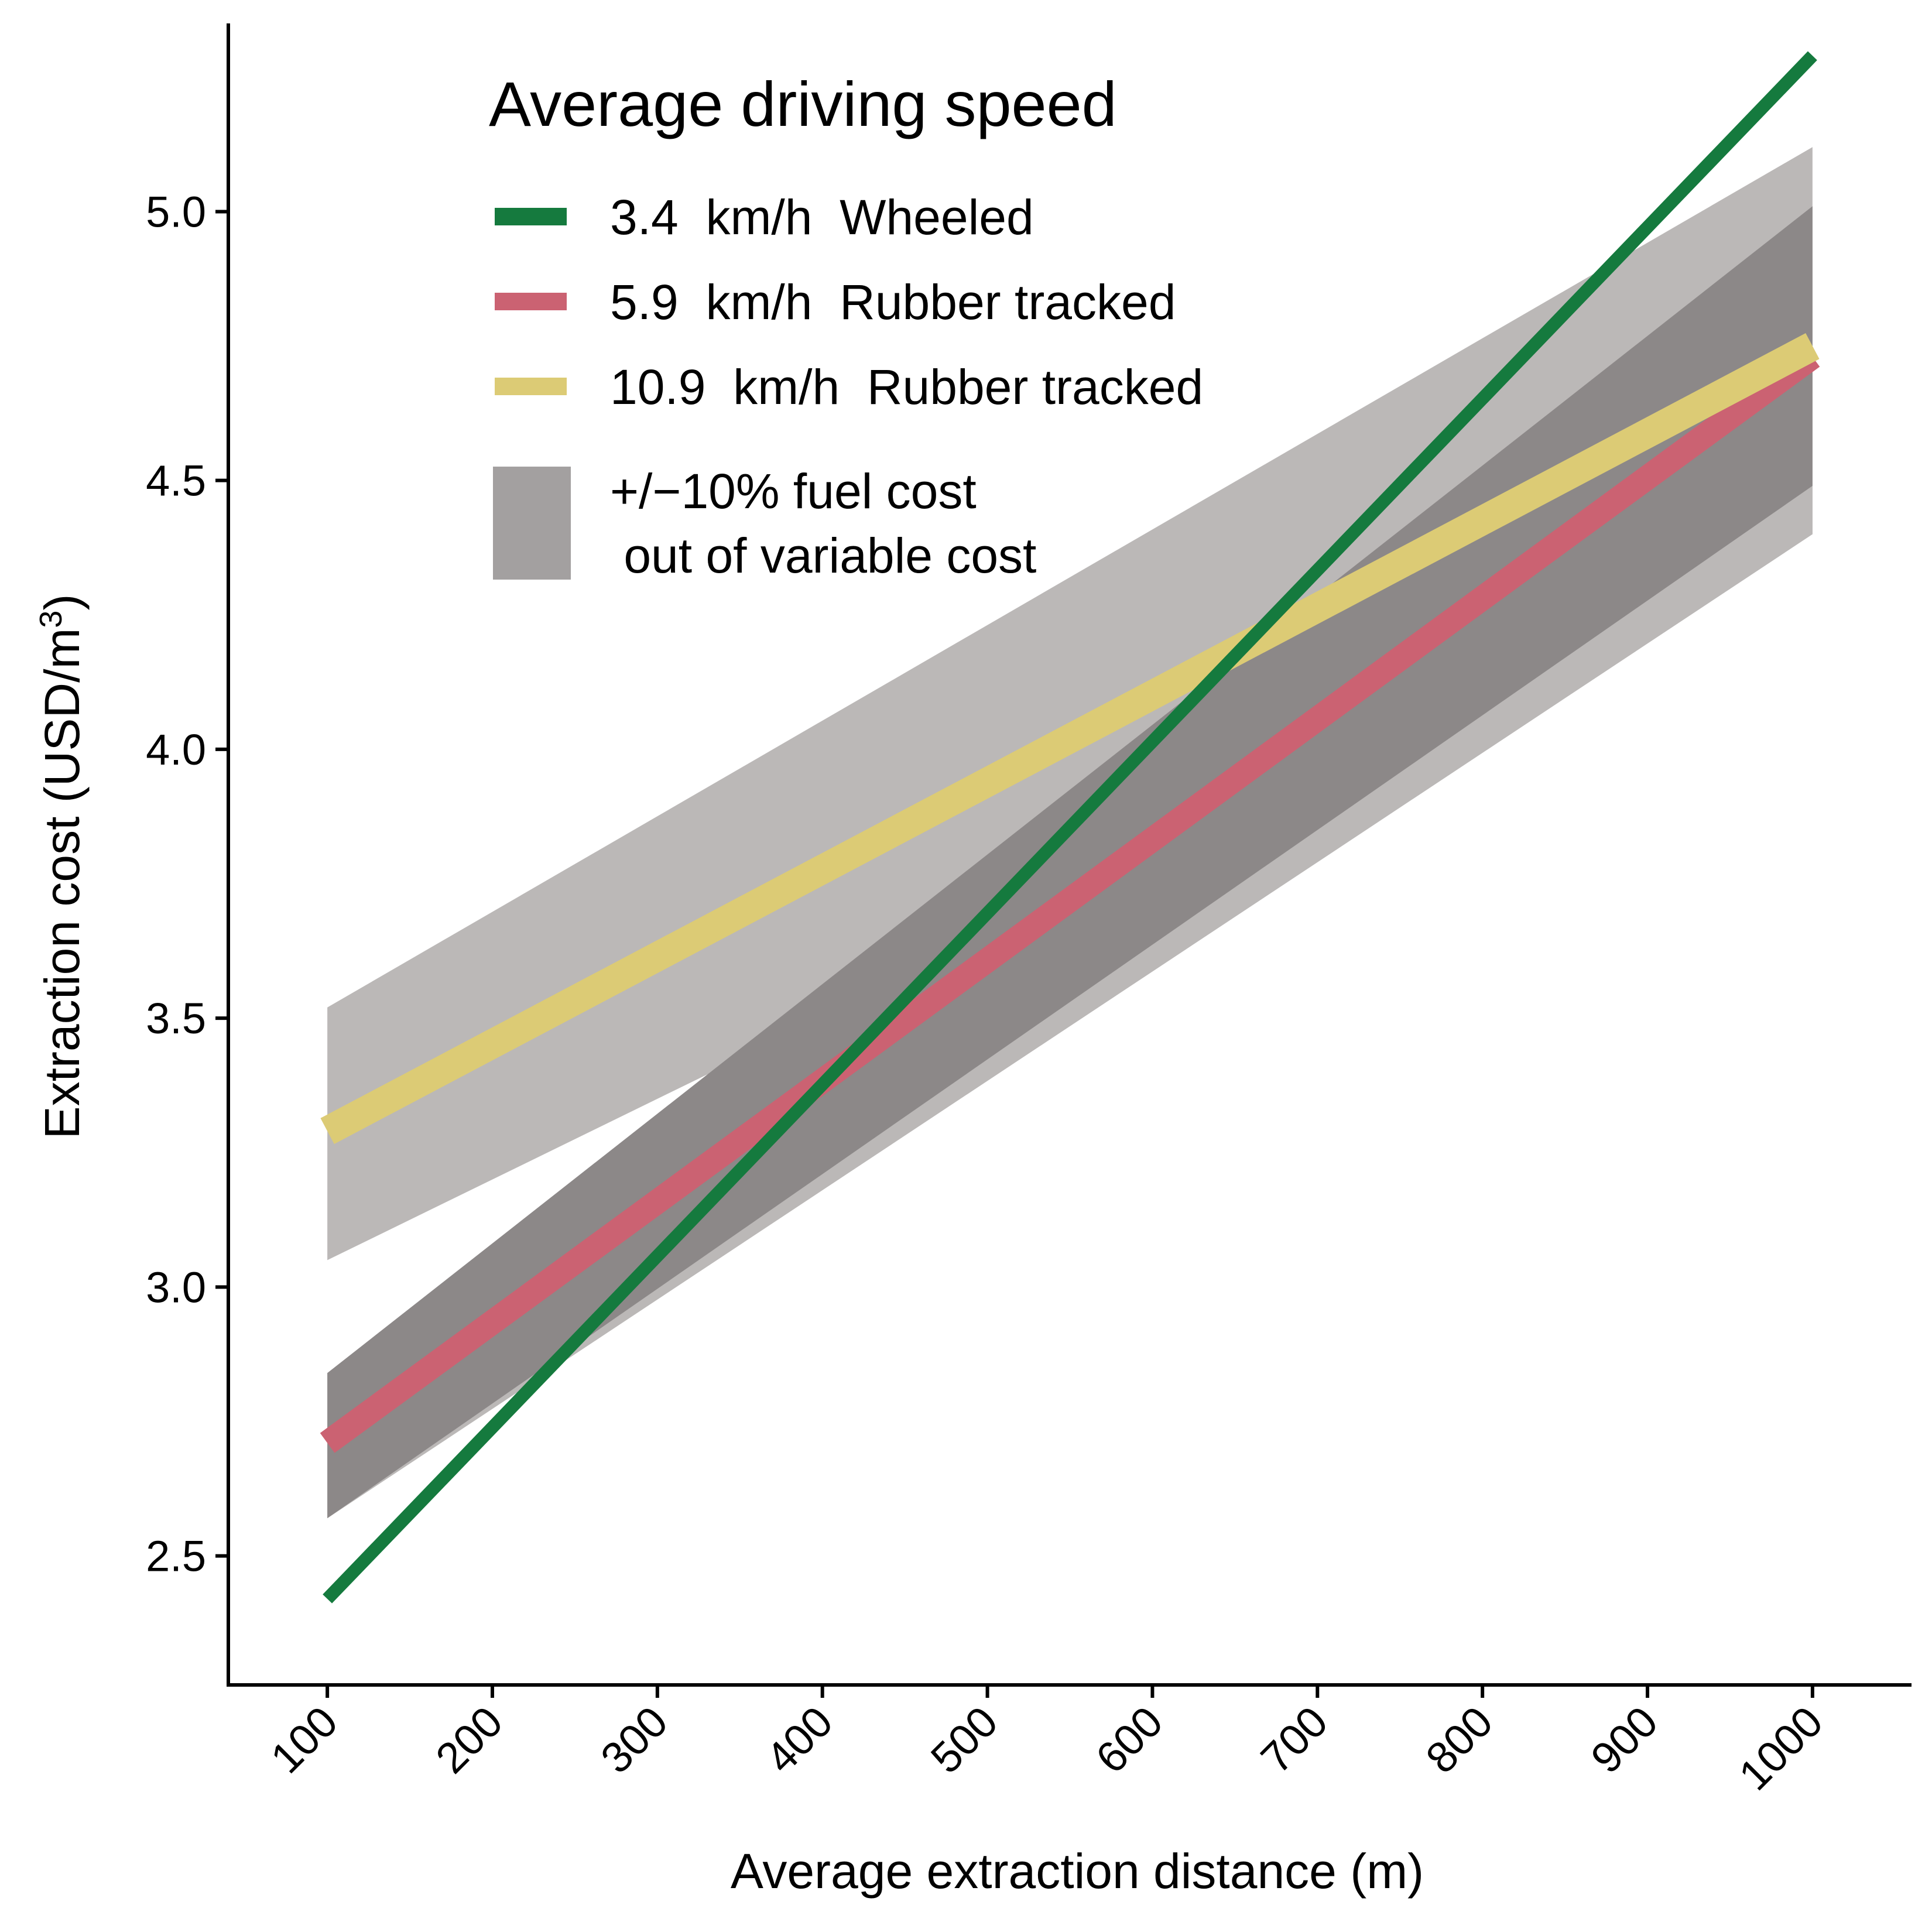 This screenshot has width=1932, height=1932. Describe the element at coordinates (1129, 1740) in the screenshot. I see `x-tick-label: 600` at that location.